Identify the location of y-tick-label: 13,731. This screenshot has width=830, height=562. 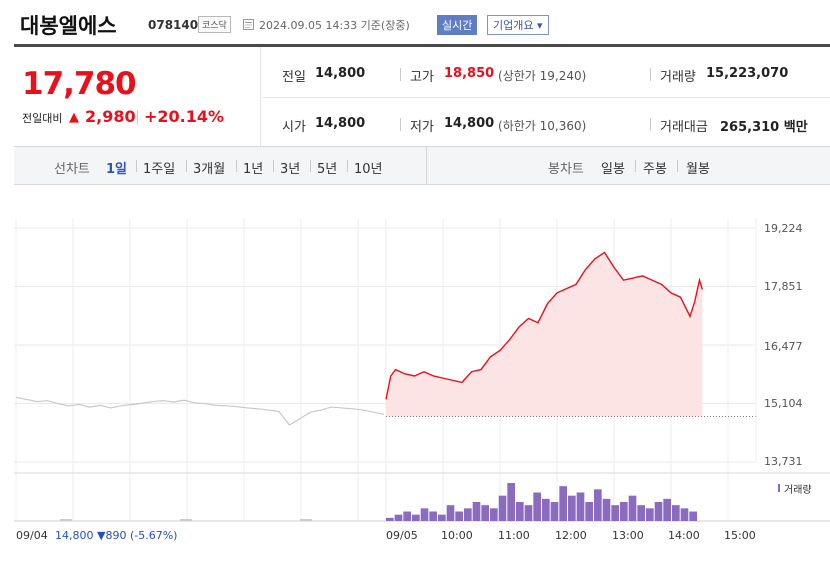
(783, 461).